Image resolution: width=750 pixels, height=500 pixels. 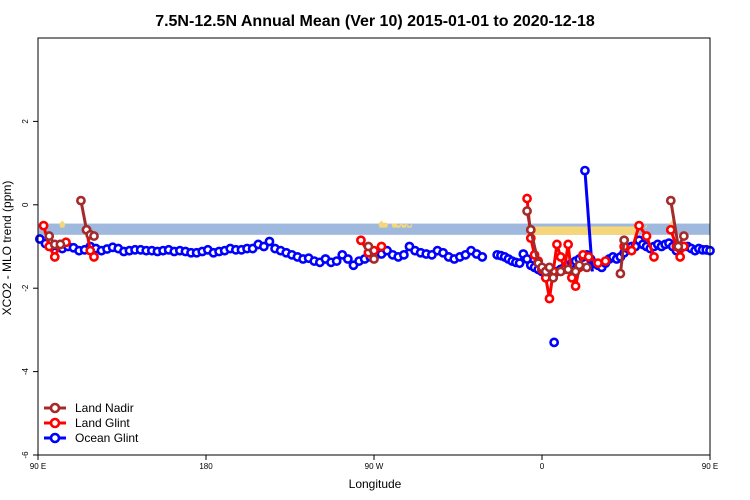 I want to click on reference-band, so click(x=374, y=229).